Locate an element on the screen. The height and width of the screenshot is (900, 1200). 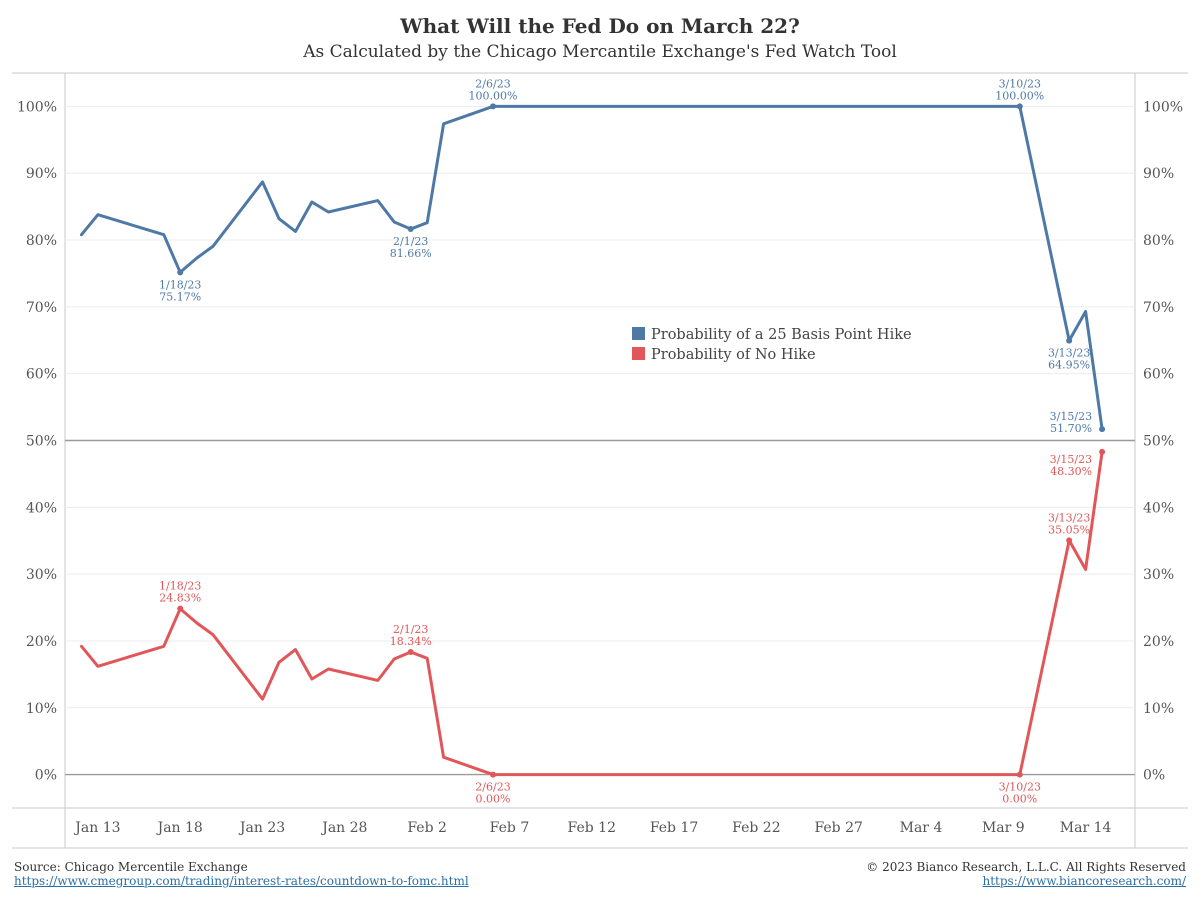
y-tick-label-right: 10% is located at coordinates (1158, 709).